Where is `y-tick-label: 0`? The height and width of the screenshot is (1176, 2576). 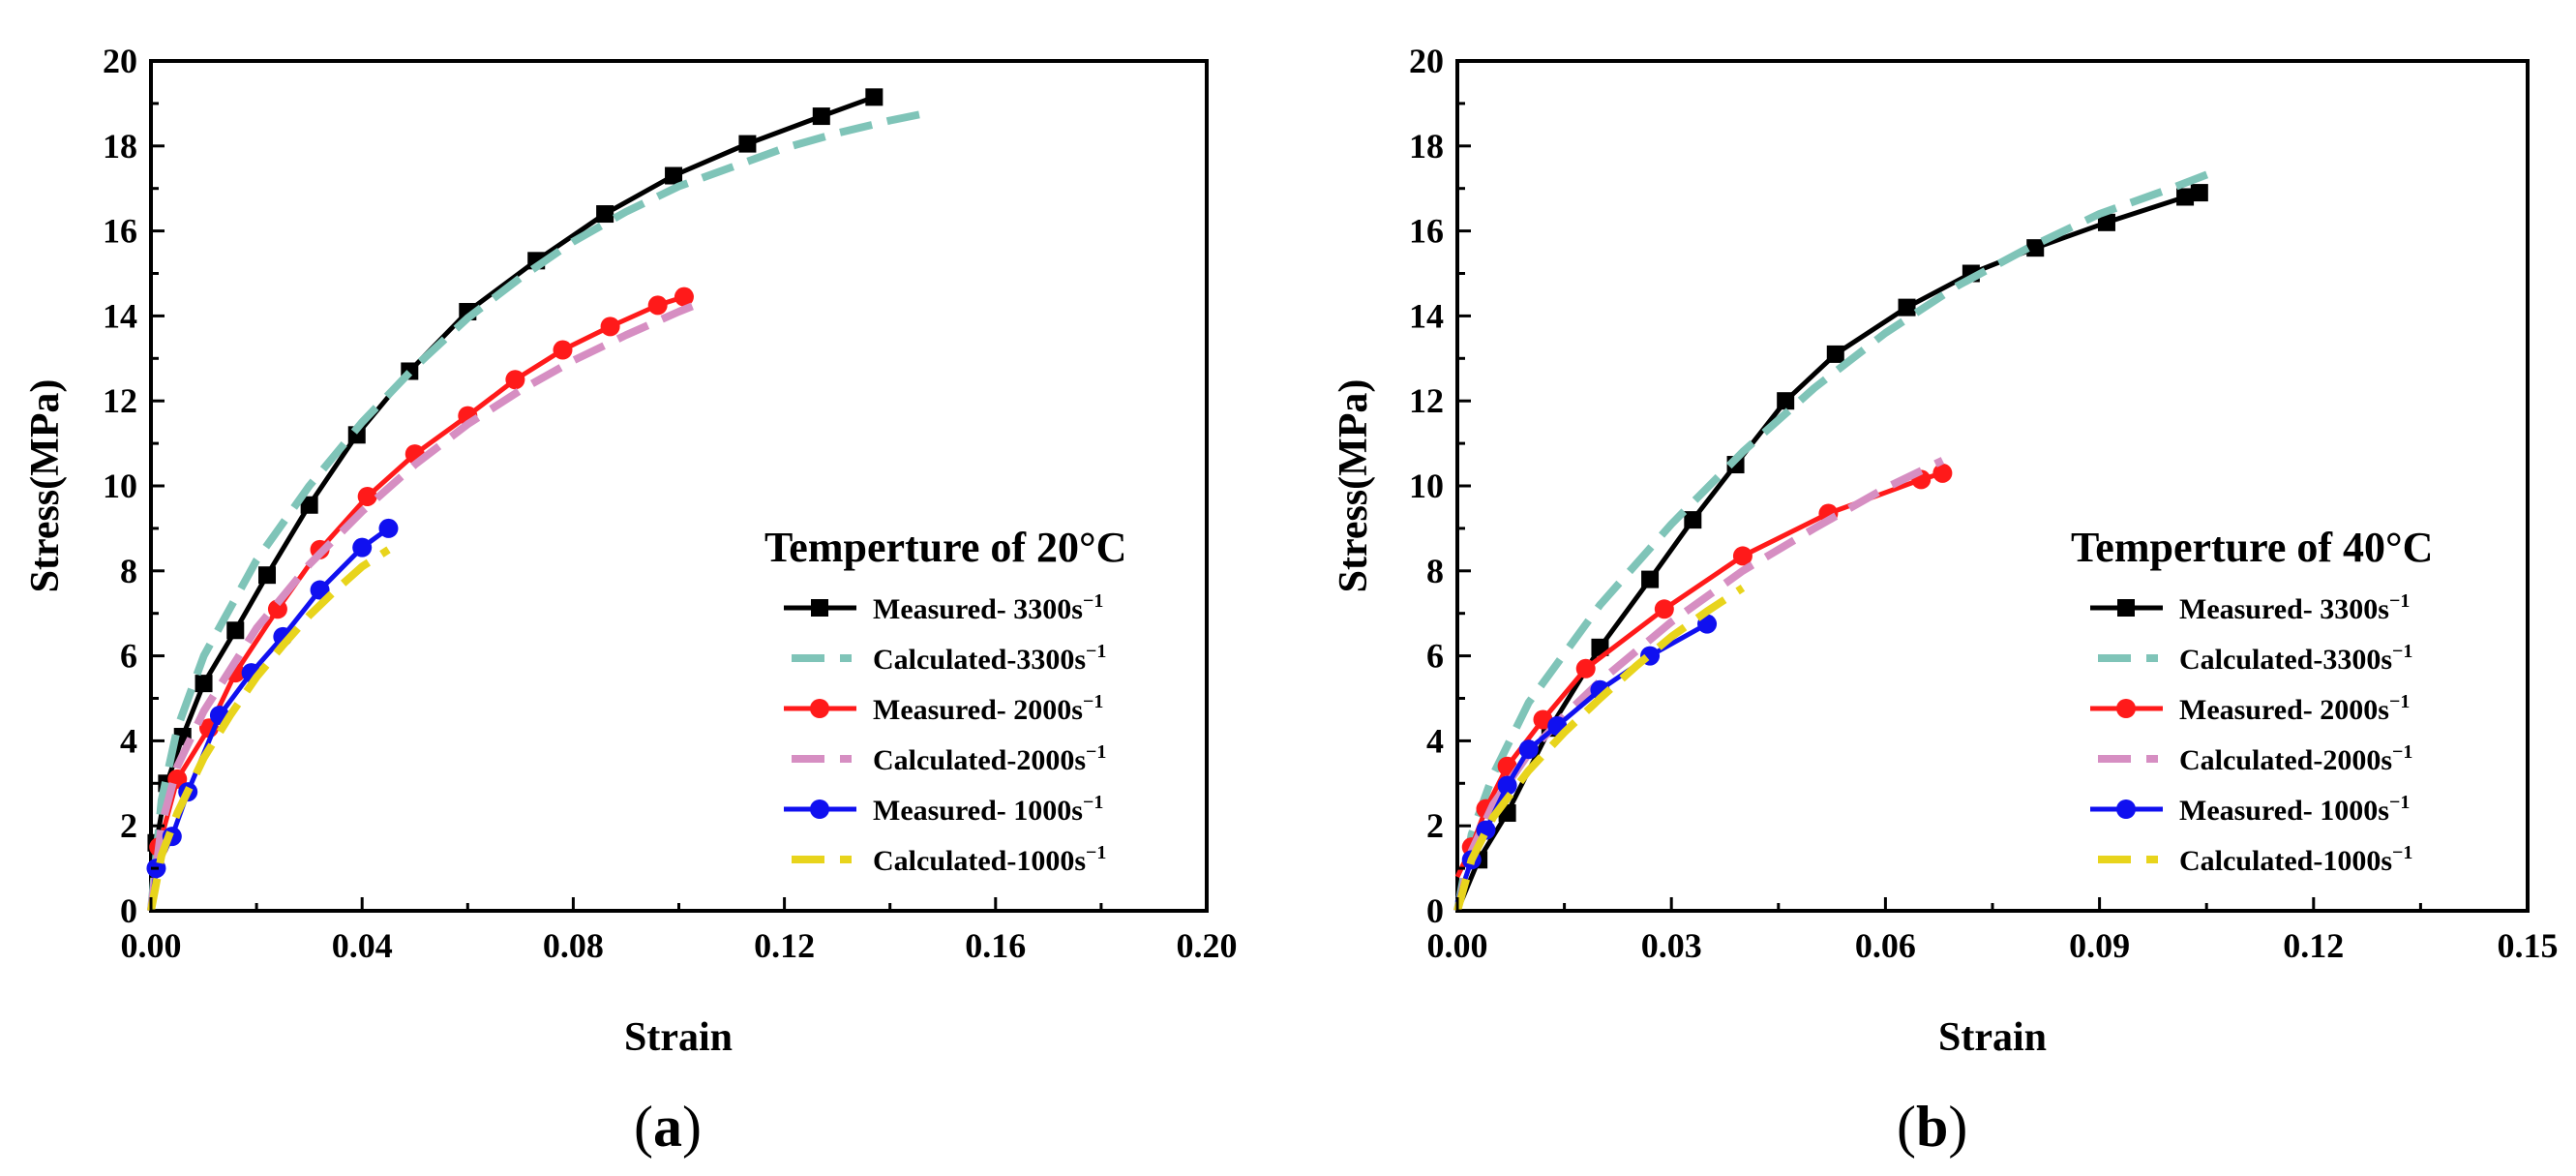 y-tick-label: 0 is located at coordinates (1435, 910).